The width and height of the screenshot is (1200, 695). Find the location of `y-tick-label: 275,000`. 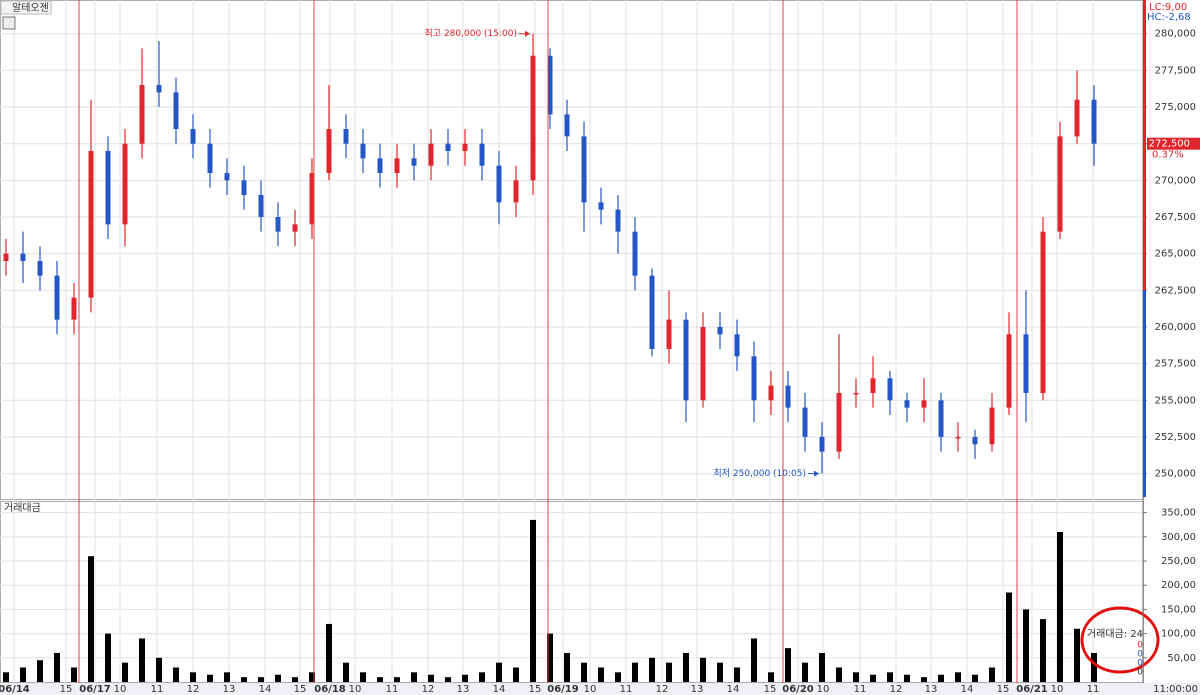

y-tick-label: 275,000 is located at coordinates (1175, 107).